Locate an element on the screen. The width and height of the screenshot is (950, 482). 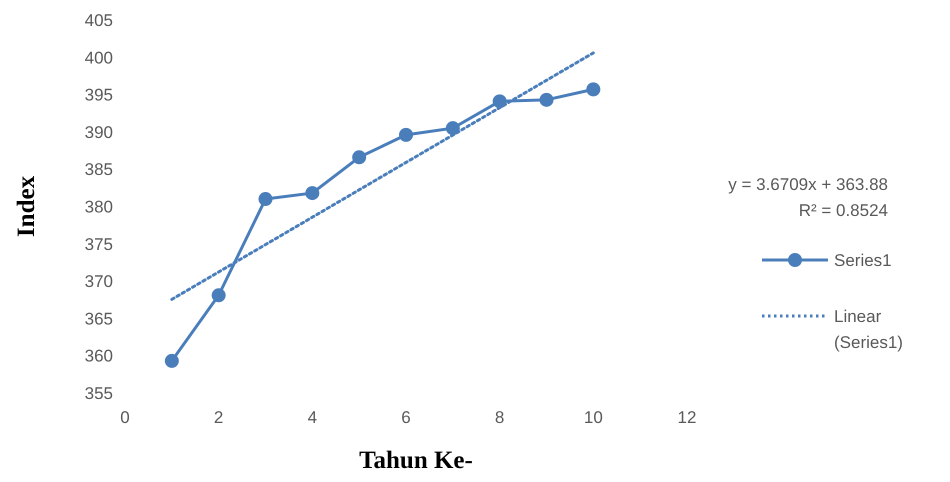
y-tick-label: 365 is located at coordinates (98, 318).